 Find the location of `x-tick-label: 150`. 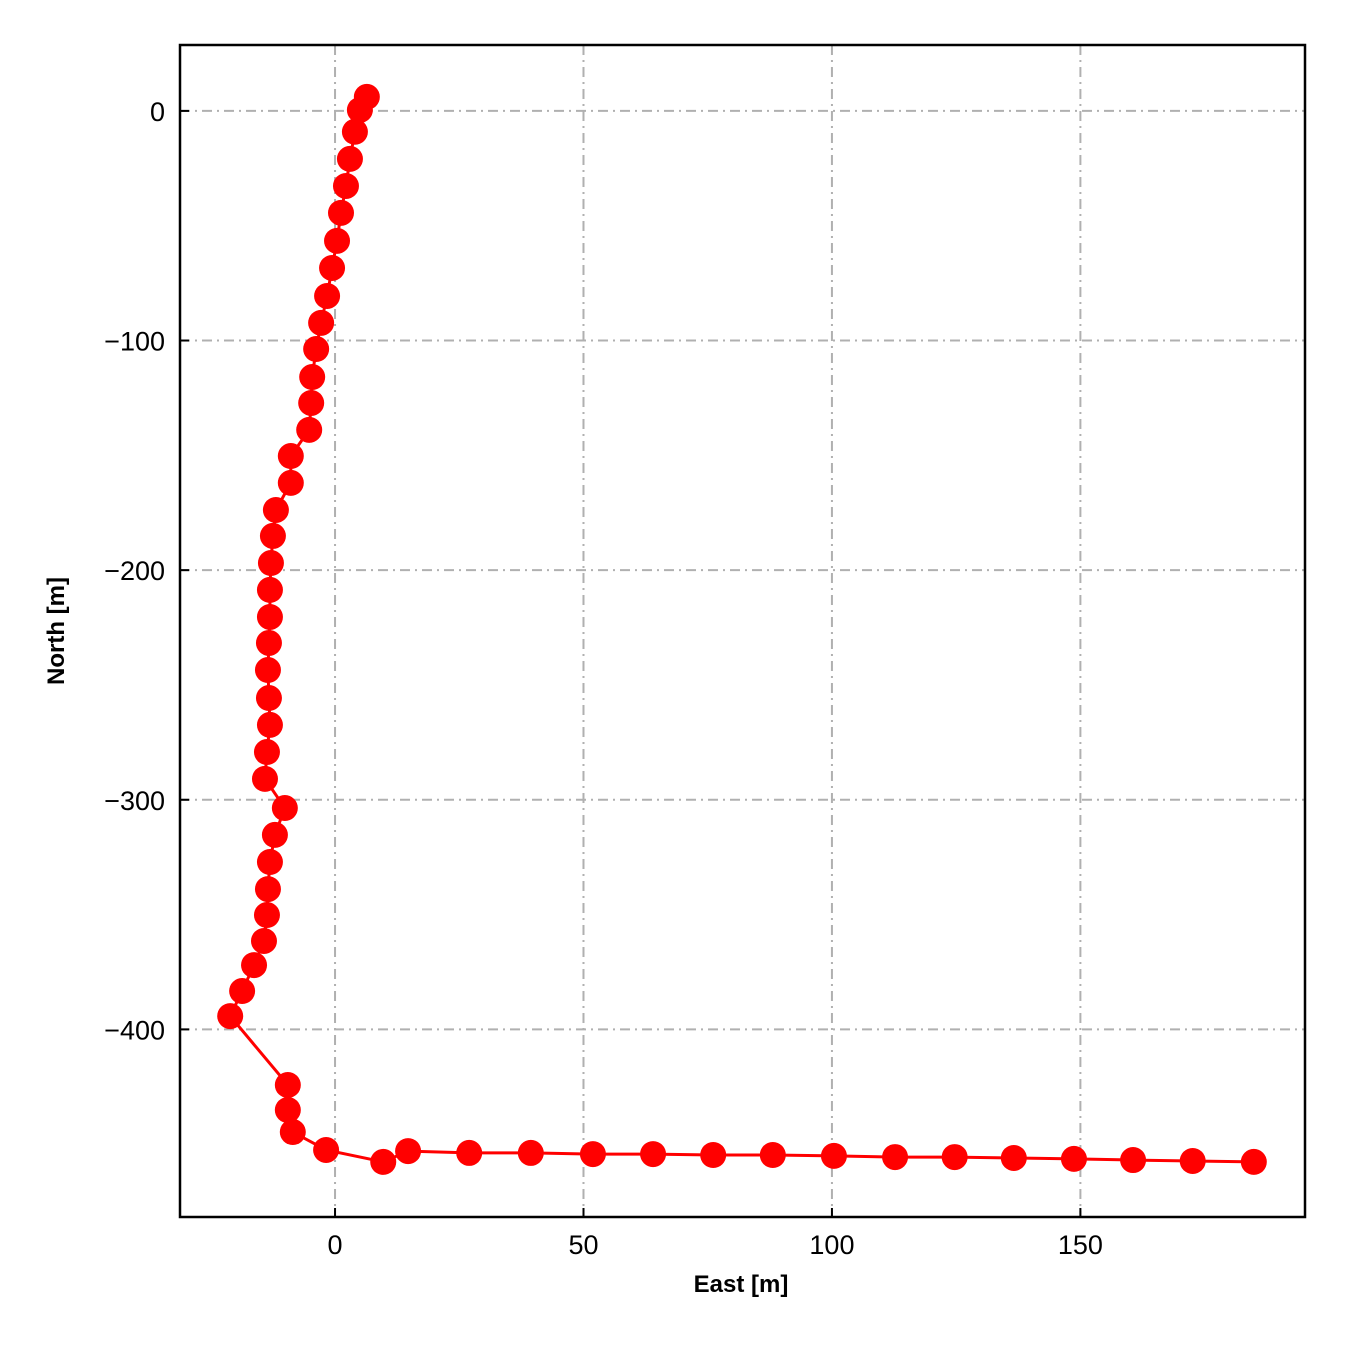

x-tick-label: 150 is located at coordinates (1080, 1245).